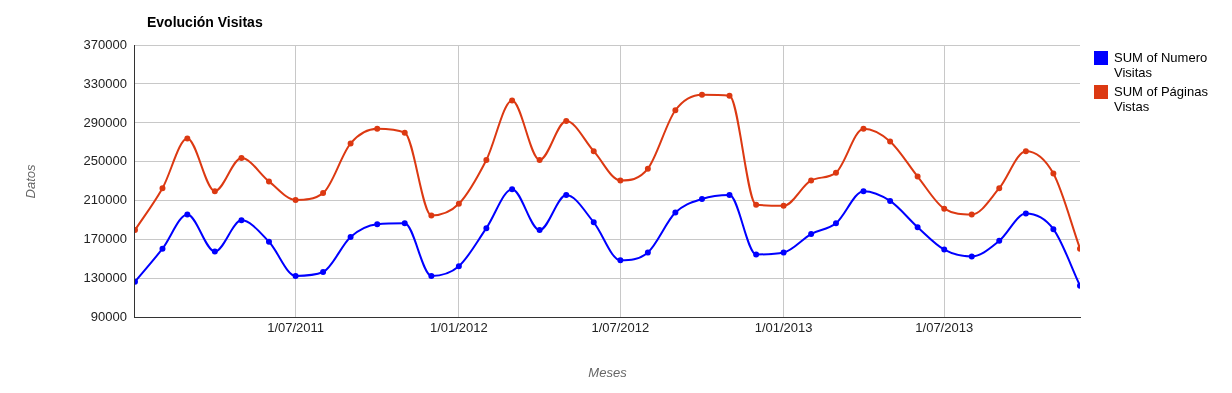 The width and height of the screenshot is (1232, 393). What do you see at coordinates (458, 328) in the screenshot?
I see `x-tick-label: 1/01/2012` at bounding box center [458, 328].